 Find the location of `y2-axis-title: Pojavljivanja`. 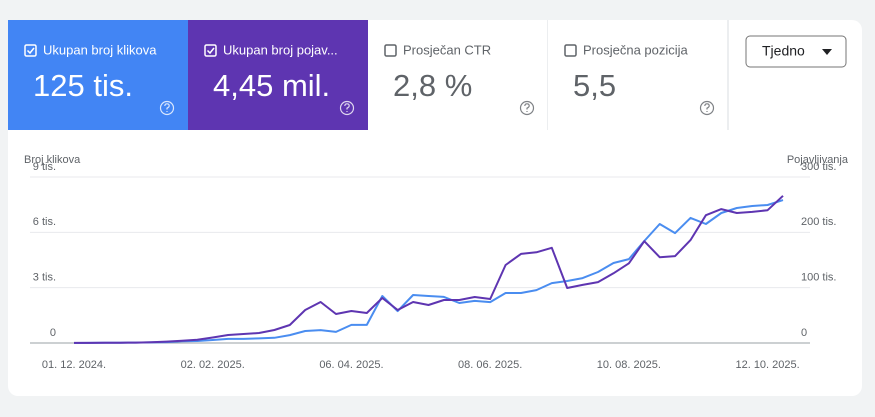

y2-axis-title: Pojavljivanja is located at coordinates (818, 160).